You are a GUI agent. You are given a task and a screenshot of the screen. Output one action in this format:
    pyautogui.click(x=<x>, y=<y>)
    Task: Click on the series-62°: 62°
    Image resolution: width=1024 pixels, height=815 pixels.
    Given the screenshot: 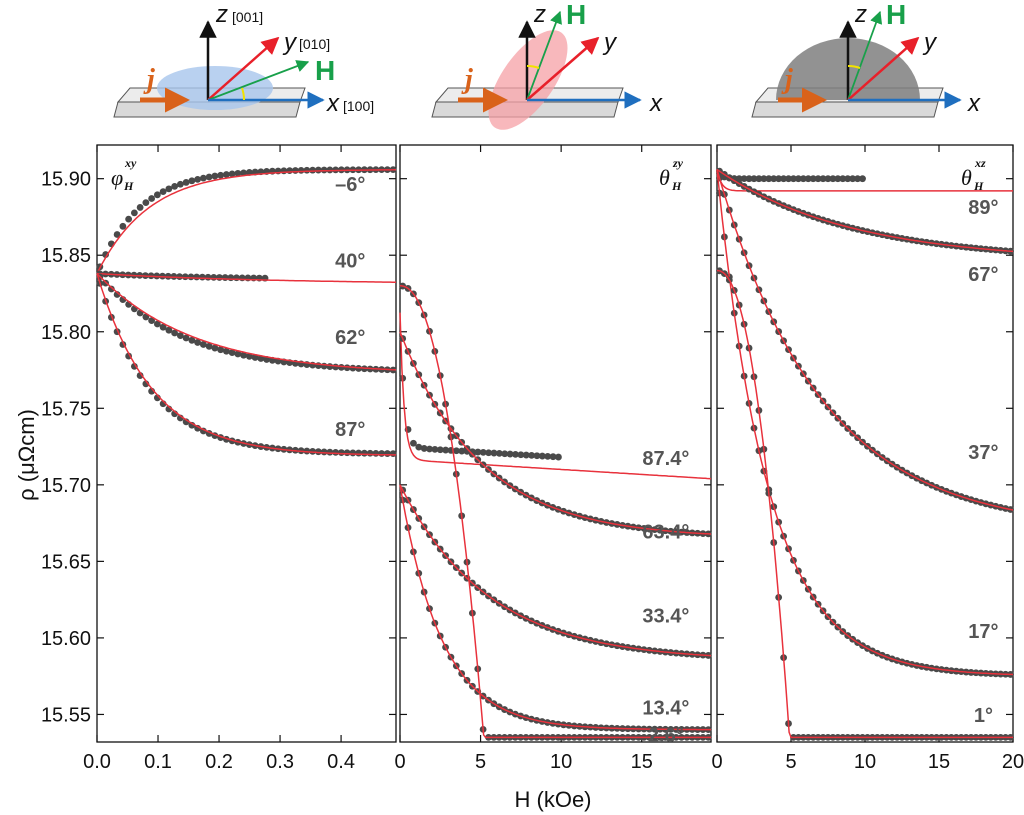 What is the action you would take?
    pyautogui.click(x=246, y=323)
    